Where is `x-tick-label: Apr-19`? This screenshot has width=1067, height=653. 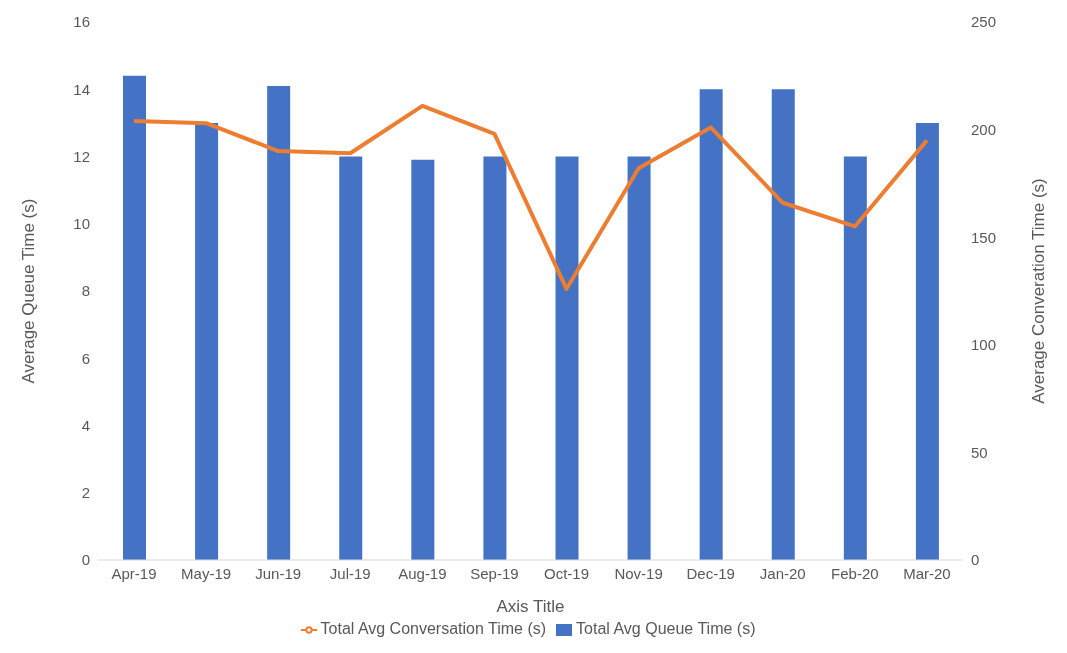 x-tick-label: Apr-19 is located at coordinates (134, 573).